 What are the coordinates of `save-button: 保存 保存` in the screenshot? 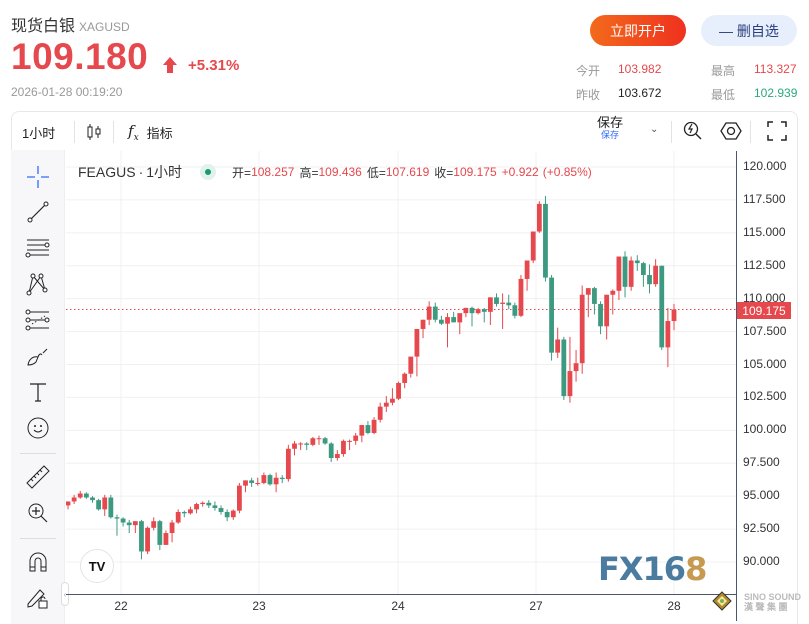 It's located at (610, 129).